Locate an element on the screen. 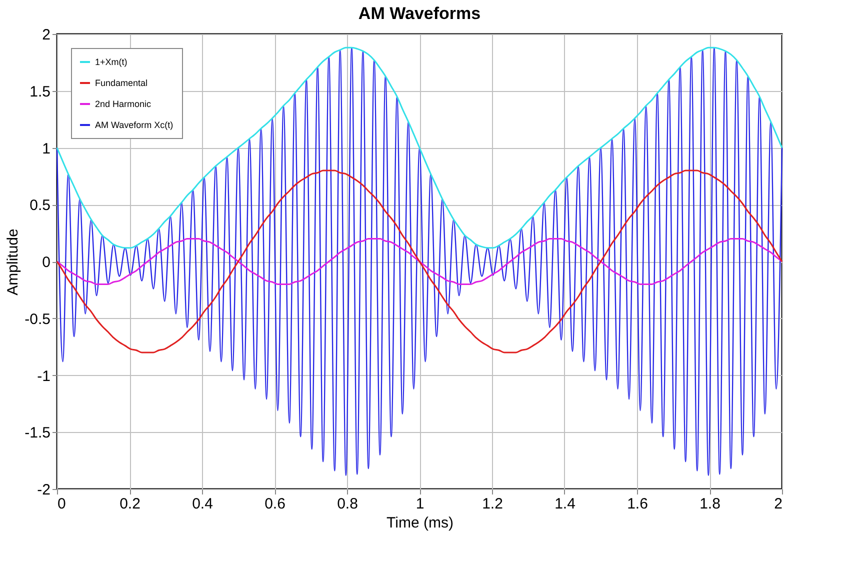 This screenshot has height=565, width=865. x-tick-label: 1.6 is located at coordinates (637, 504).